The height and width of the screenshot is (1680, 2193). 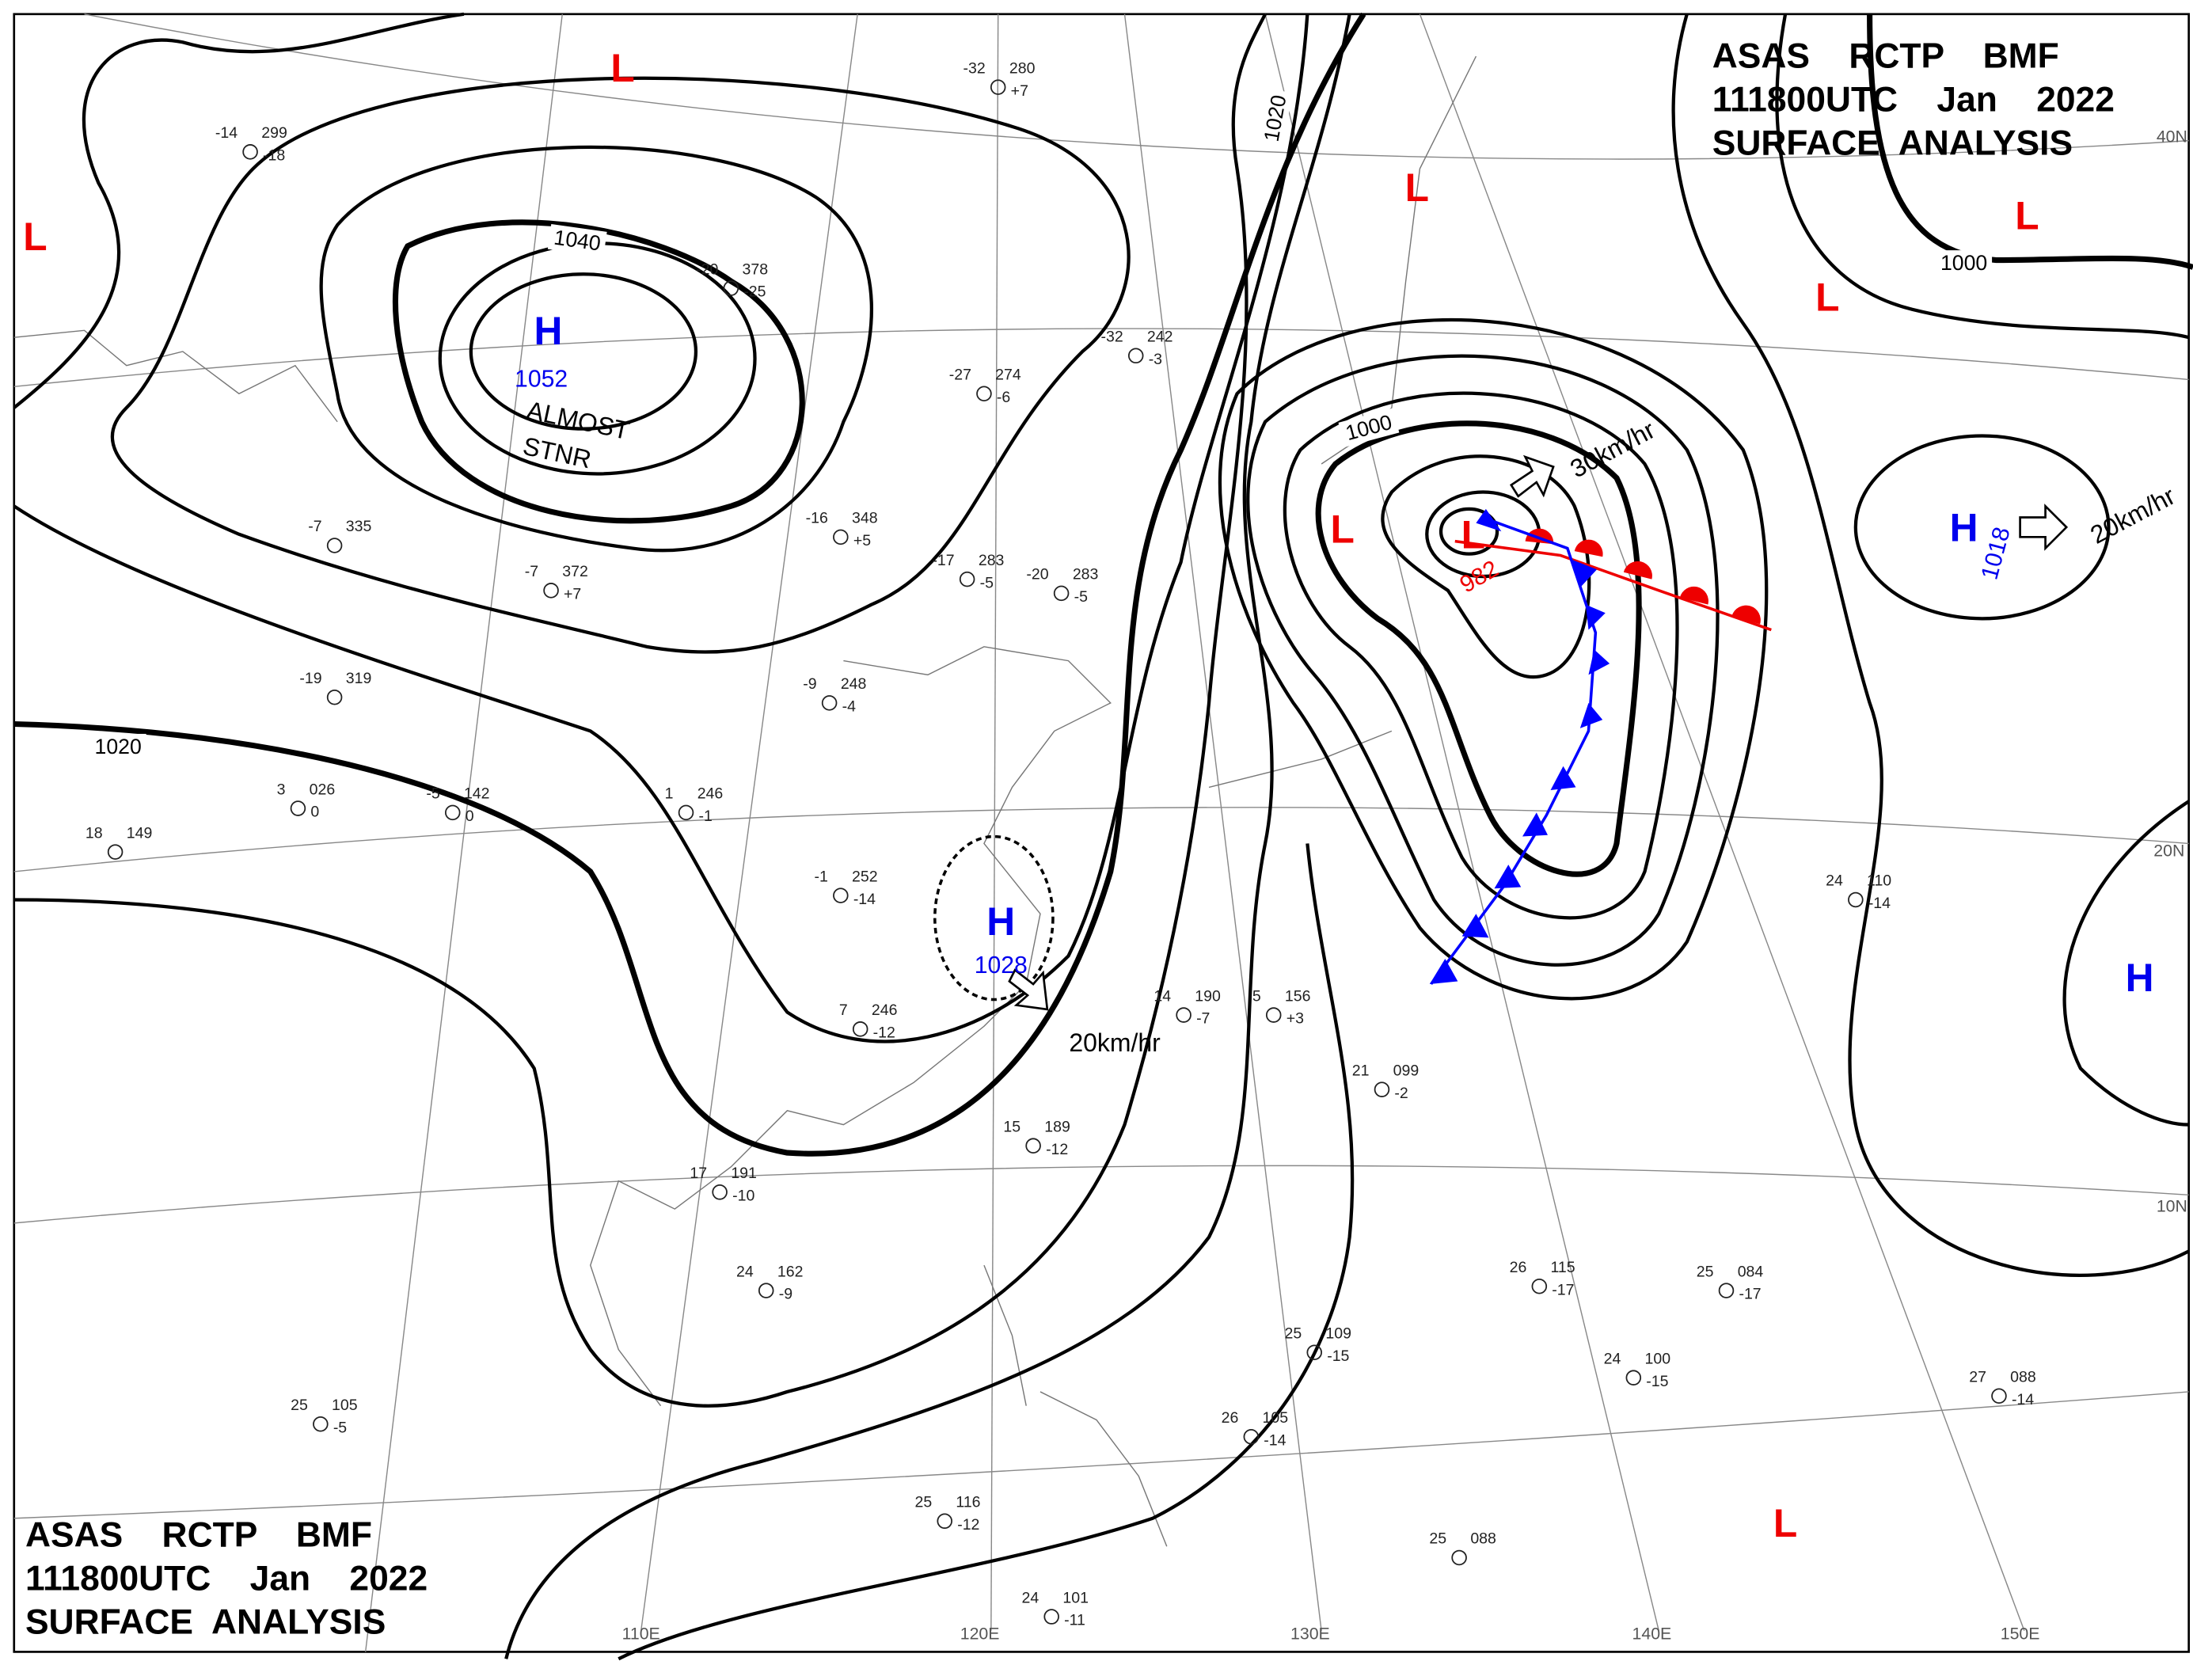 I want to click on station-pressure: 099, so click(x=1406, y=1070).